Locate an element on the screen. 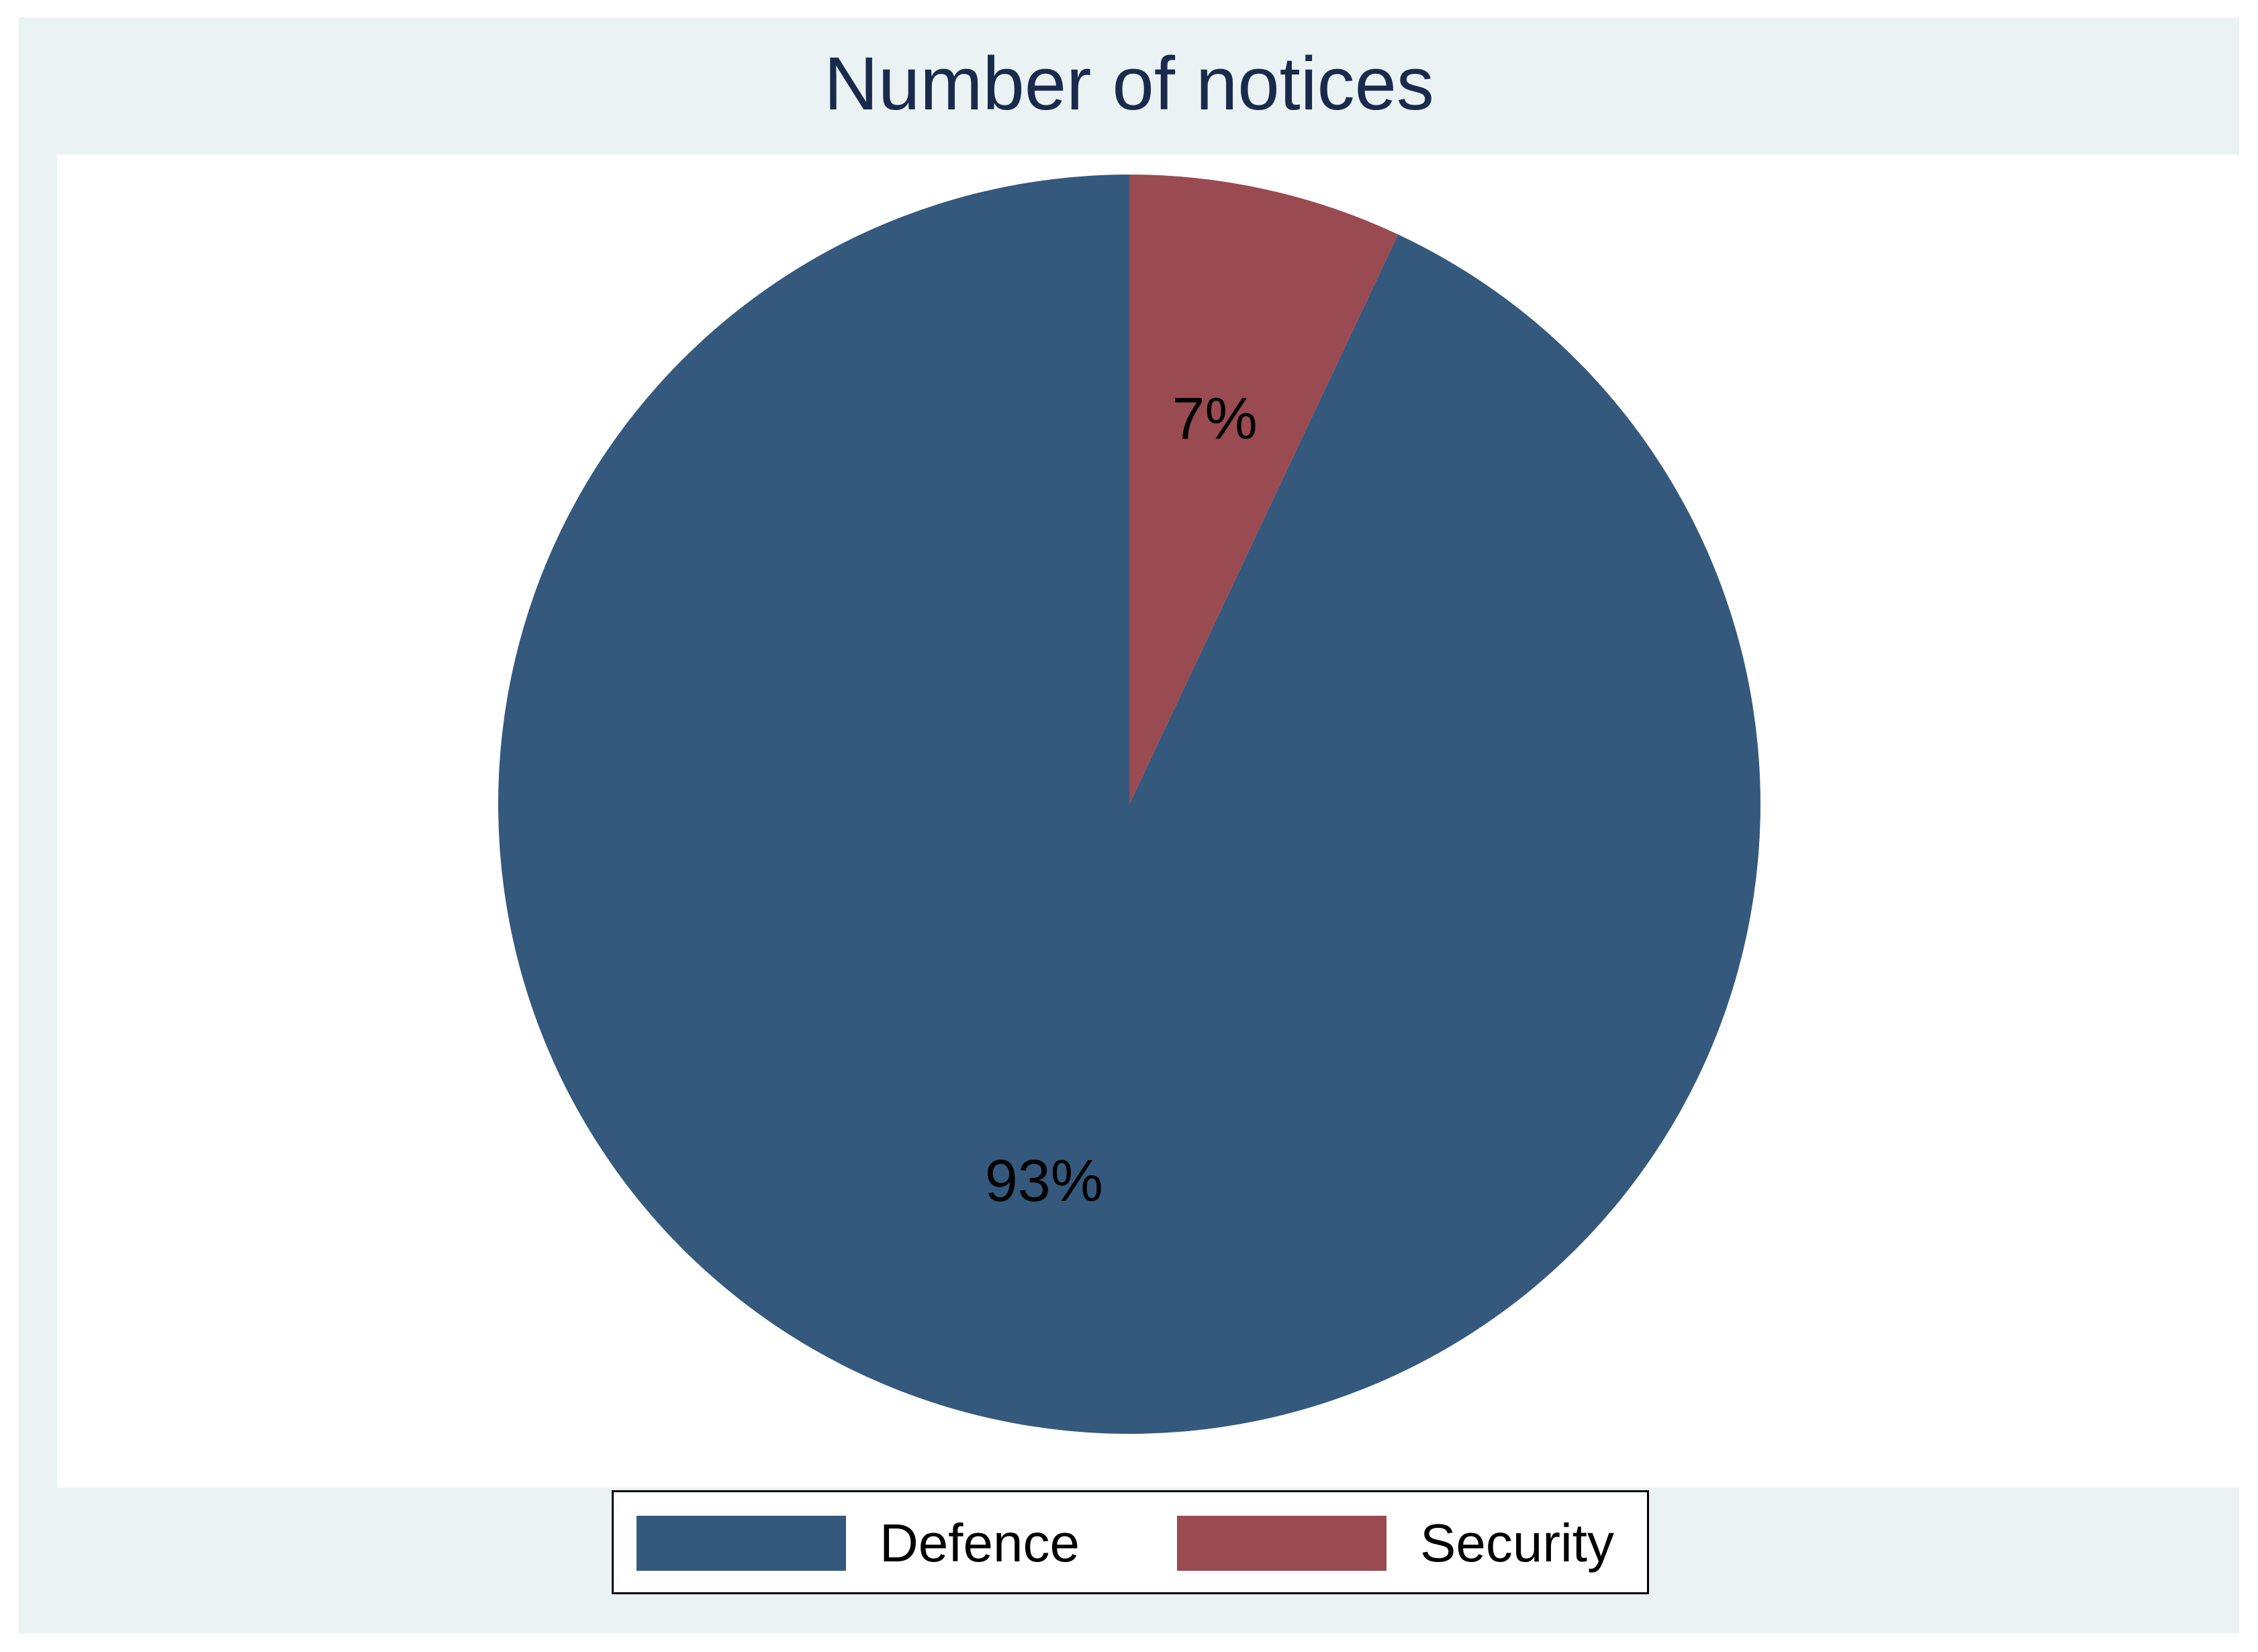 This screenshot has width=2258, height=1652. legend: Defence Security is located at coordinates (1130, 1542).